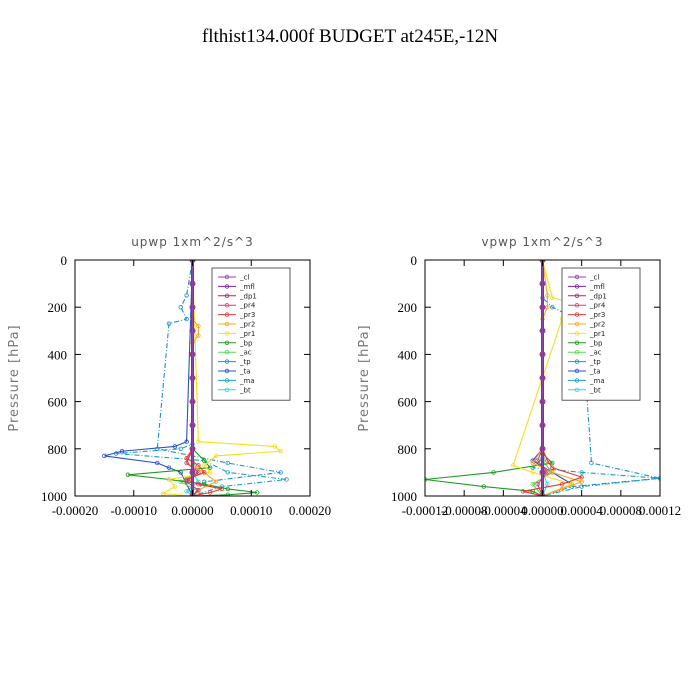  Describe the element at coordinates (310, 510) in the screenshot. I see `x-tick-label: 0.00020` at that location.